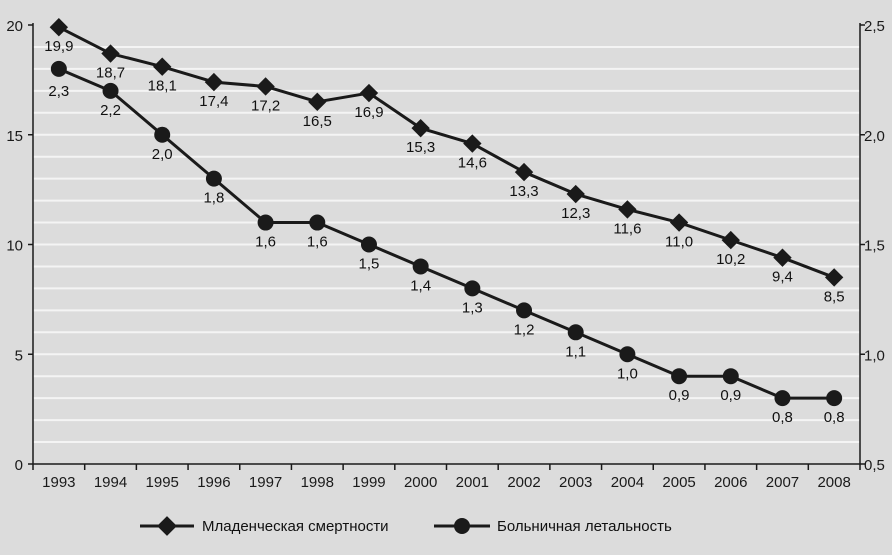 This screenshot has height=555, width=892. What do you see at coordinates (834, 296) in the screenshot?
I see `data-label: 8,5` at bounding box center [834, 296].